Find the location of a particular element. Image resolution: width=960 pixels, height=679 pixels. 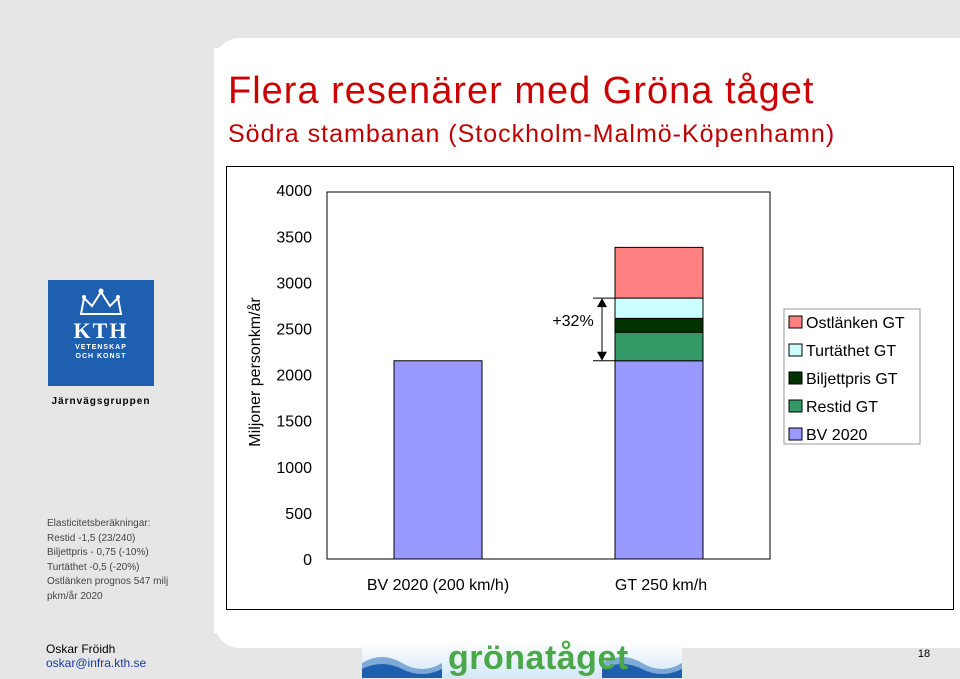

elasticity-line: pkm/år 2020 is located at coordinates (75, 596).